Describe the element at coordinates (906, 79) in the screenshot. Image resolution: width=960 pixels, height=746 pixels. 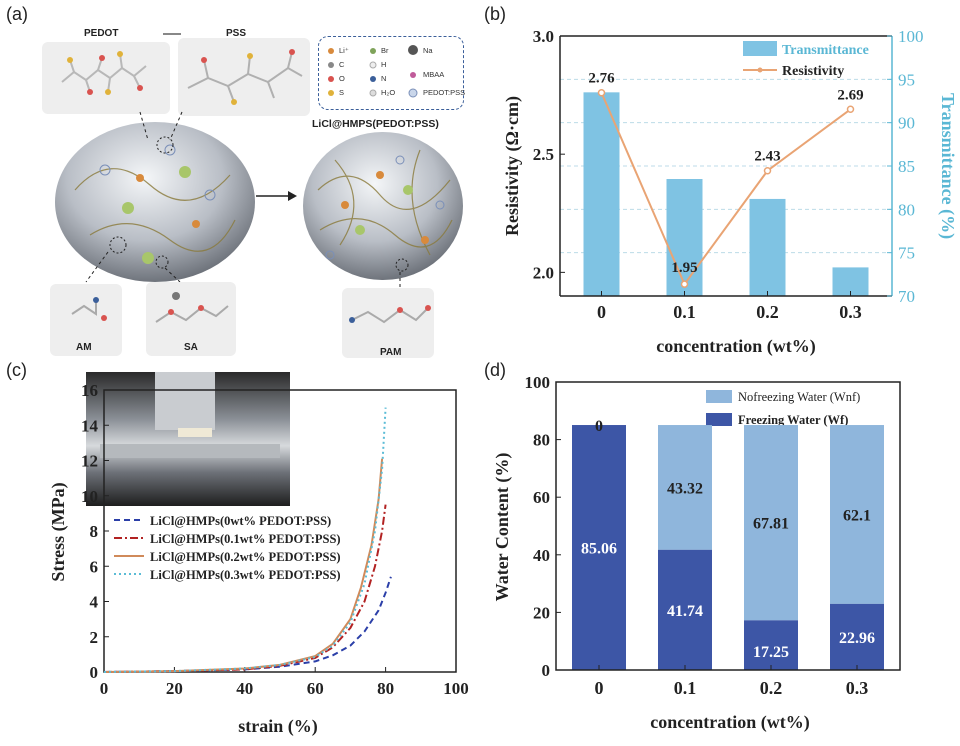
I see `tick-label-b-right-5: 95` at that location.